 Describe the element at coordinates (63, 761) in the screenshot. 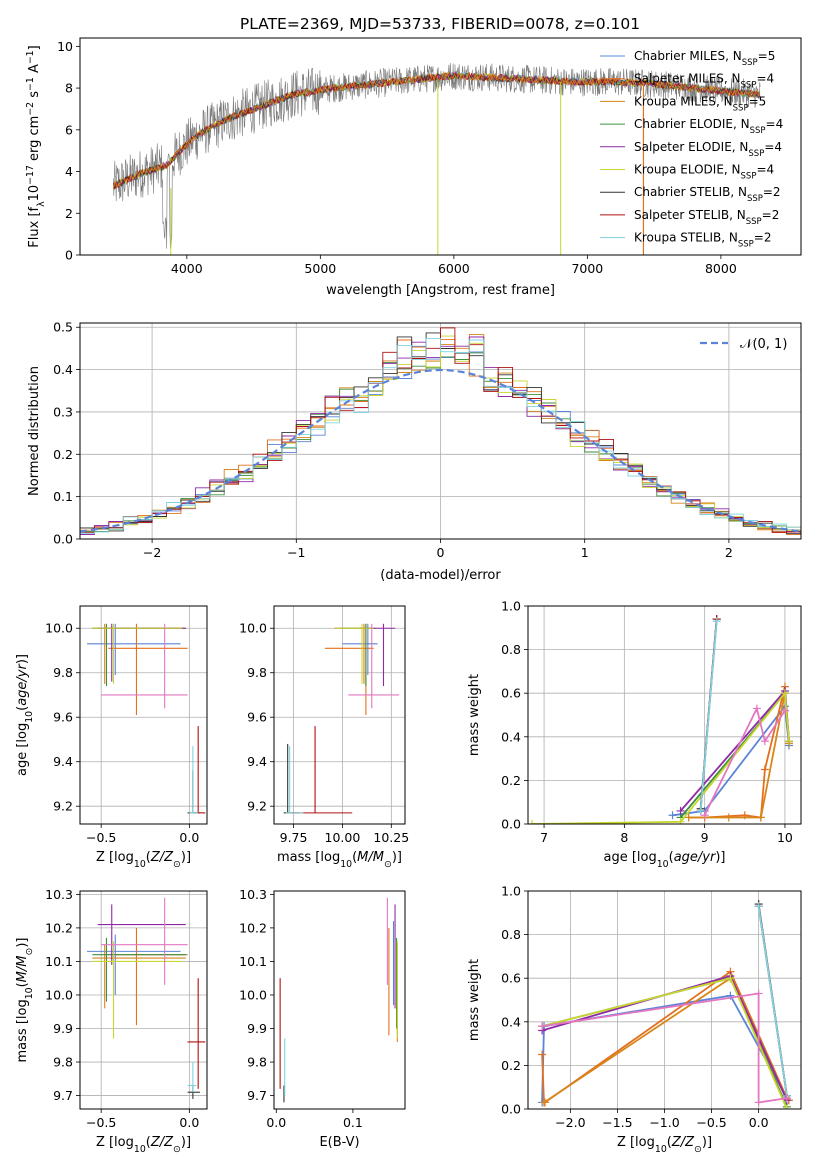

I see `y-tick-label: 9.4` at that location.